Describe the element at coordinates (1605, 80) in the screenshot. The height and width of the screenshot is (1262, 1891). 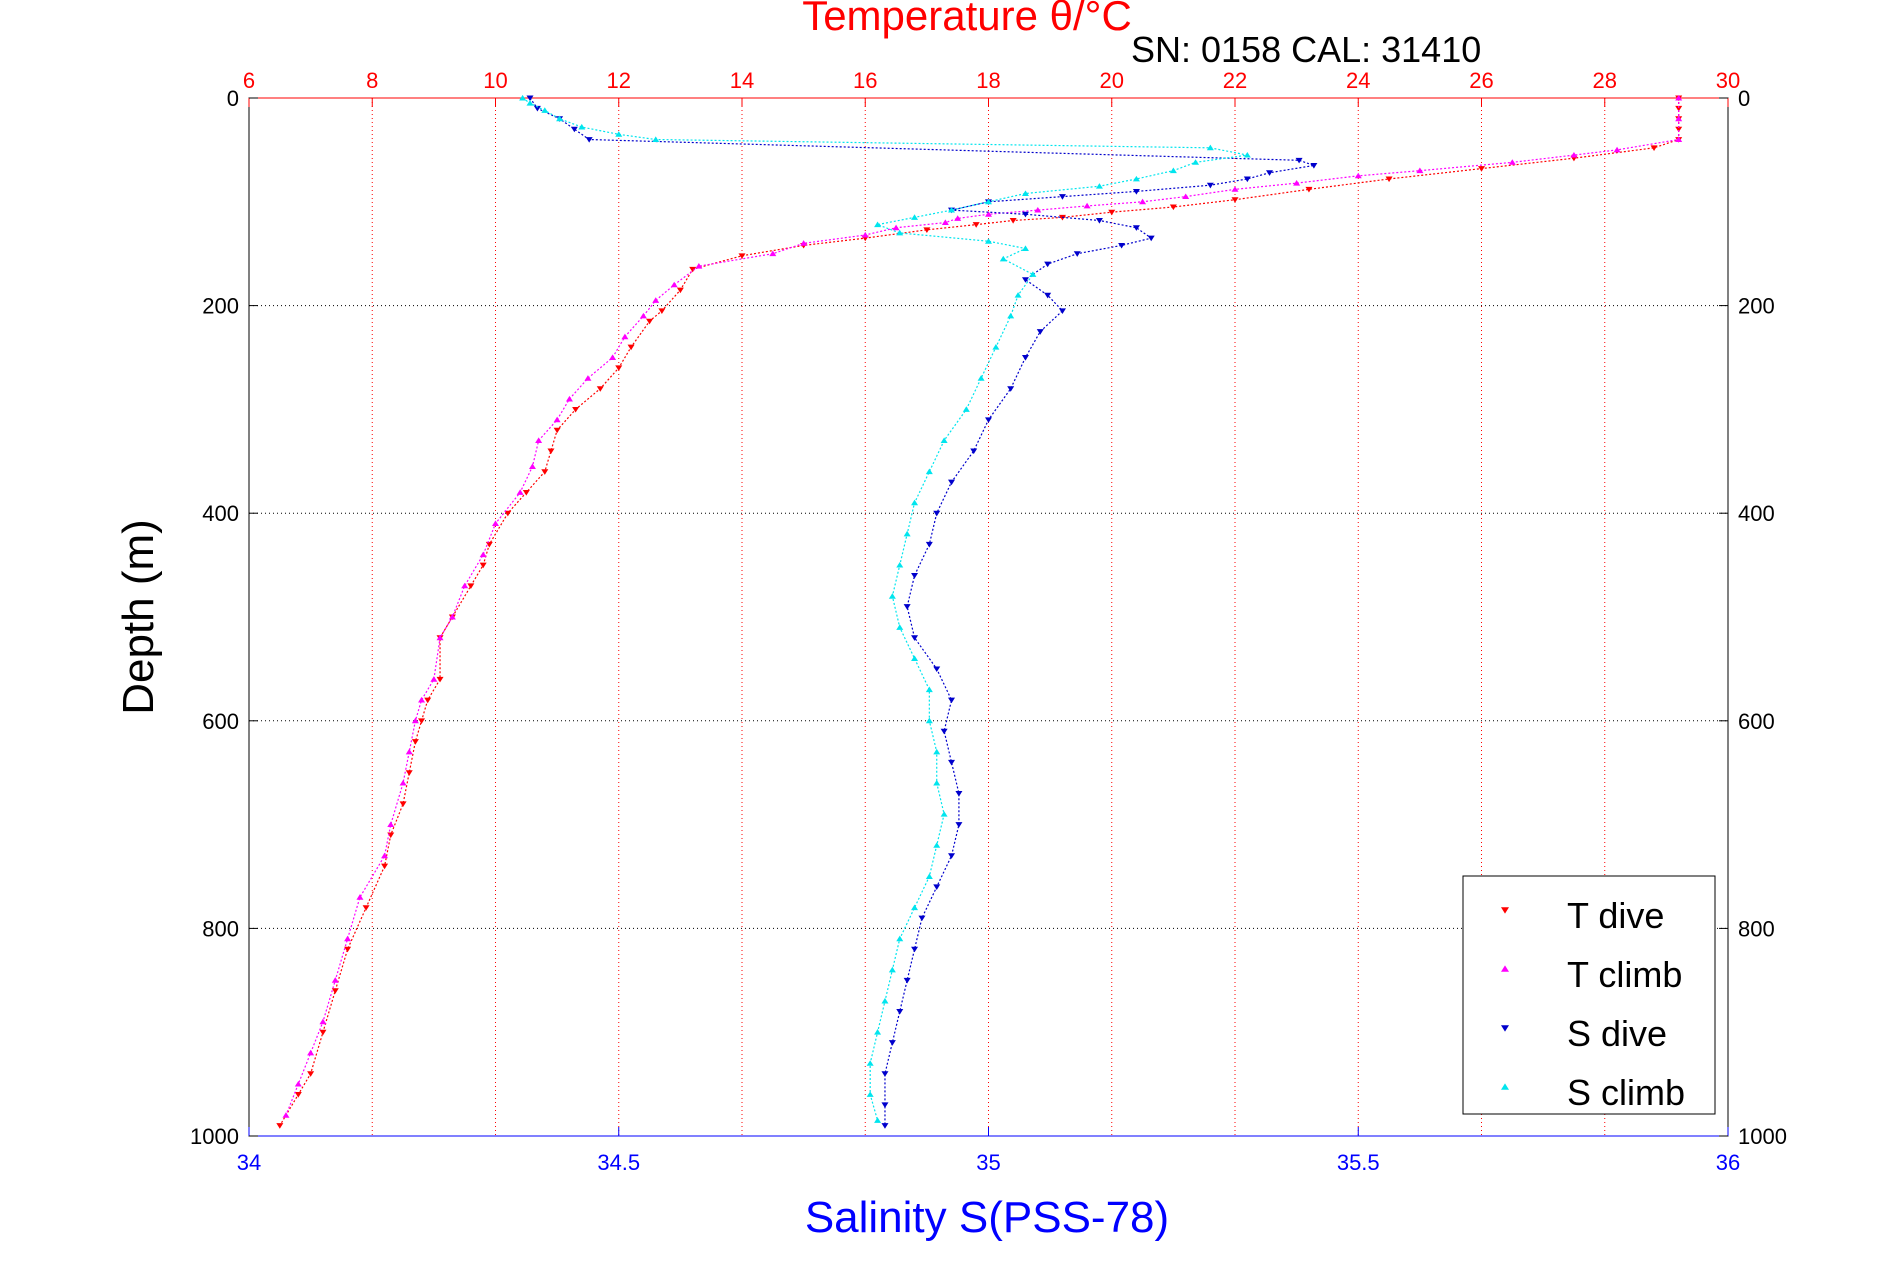
I see `temperature-tick-label: 28` at that location.